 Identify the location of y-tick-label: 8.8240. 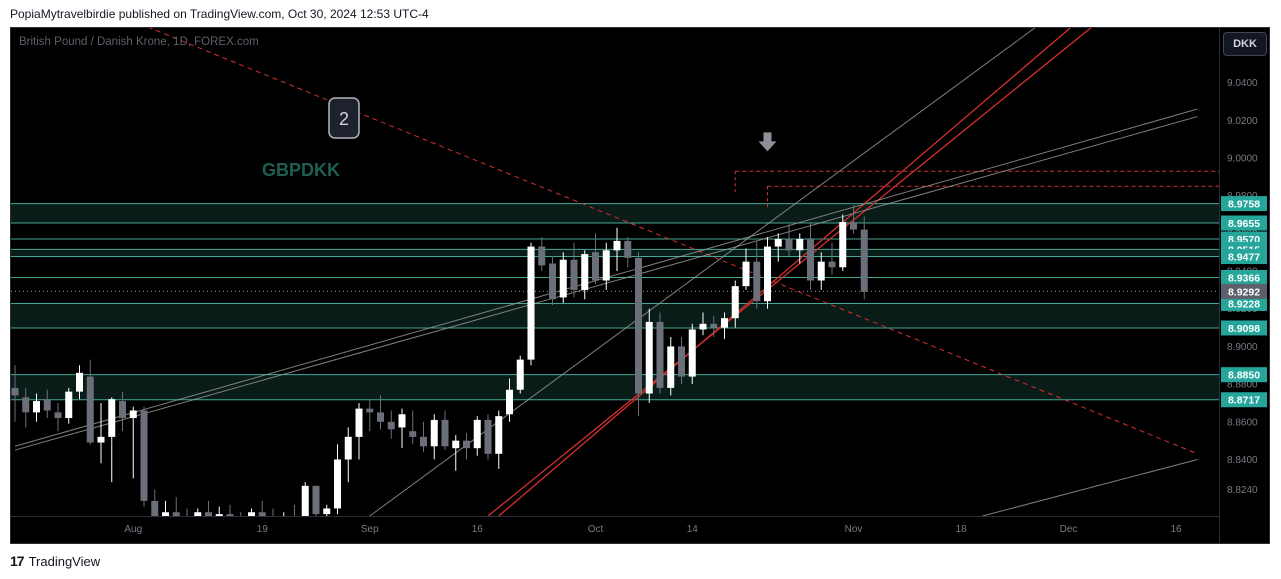
(1242, 490).